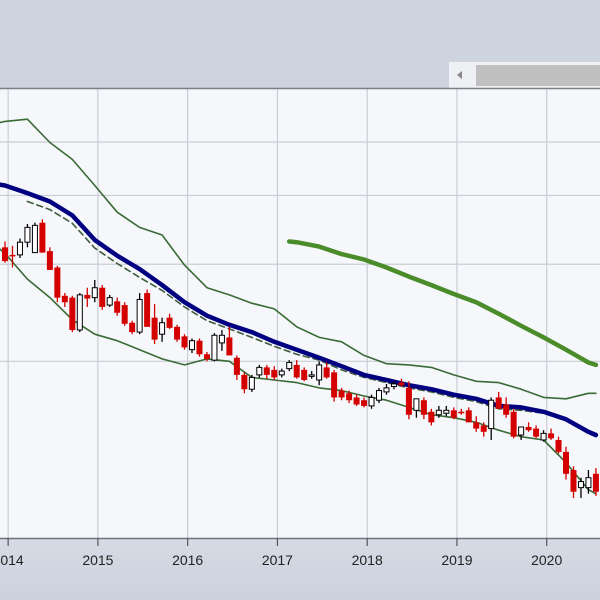 This screenshot has height=600, width=600. I want to click on horizontal-scrollbar, so click(524, 75).